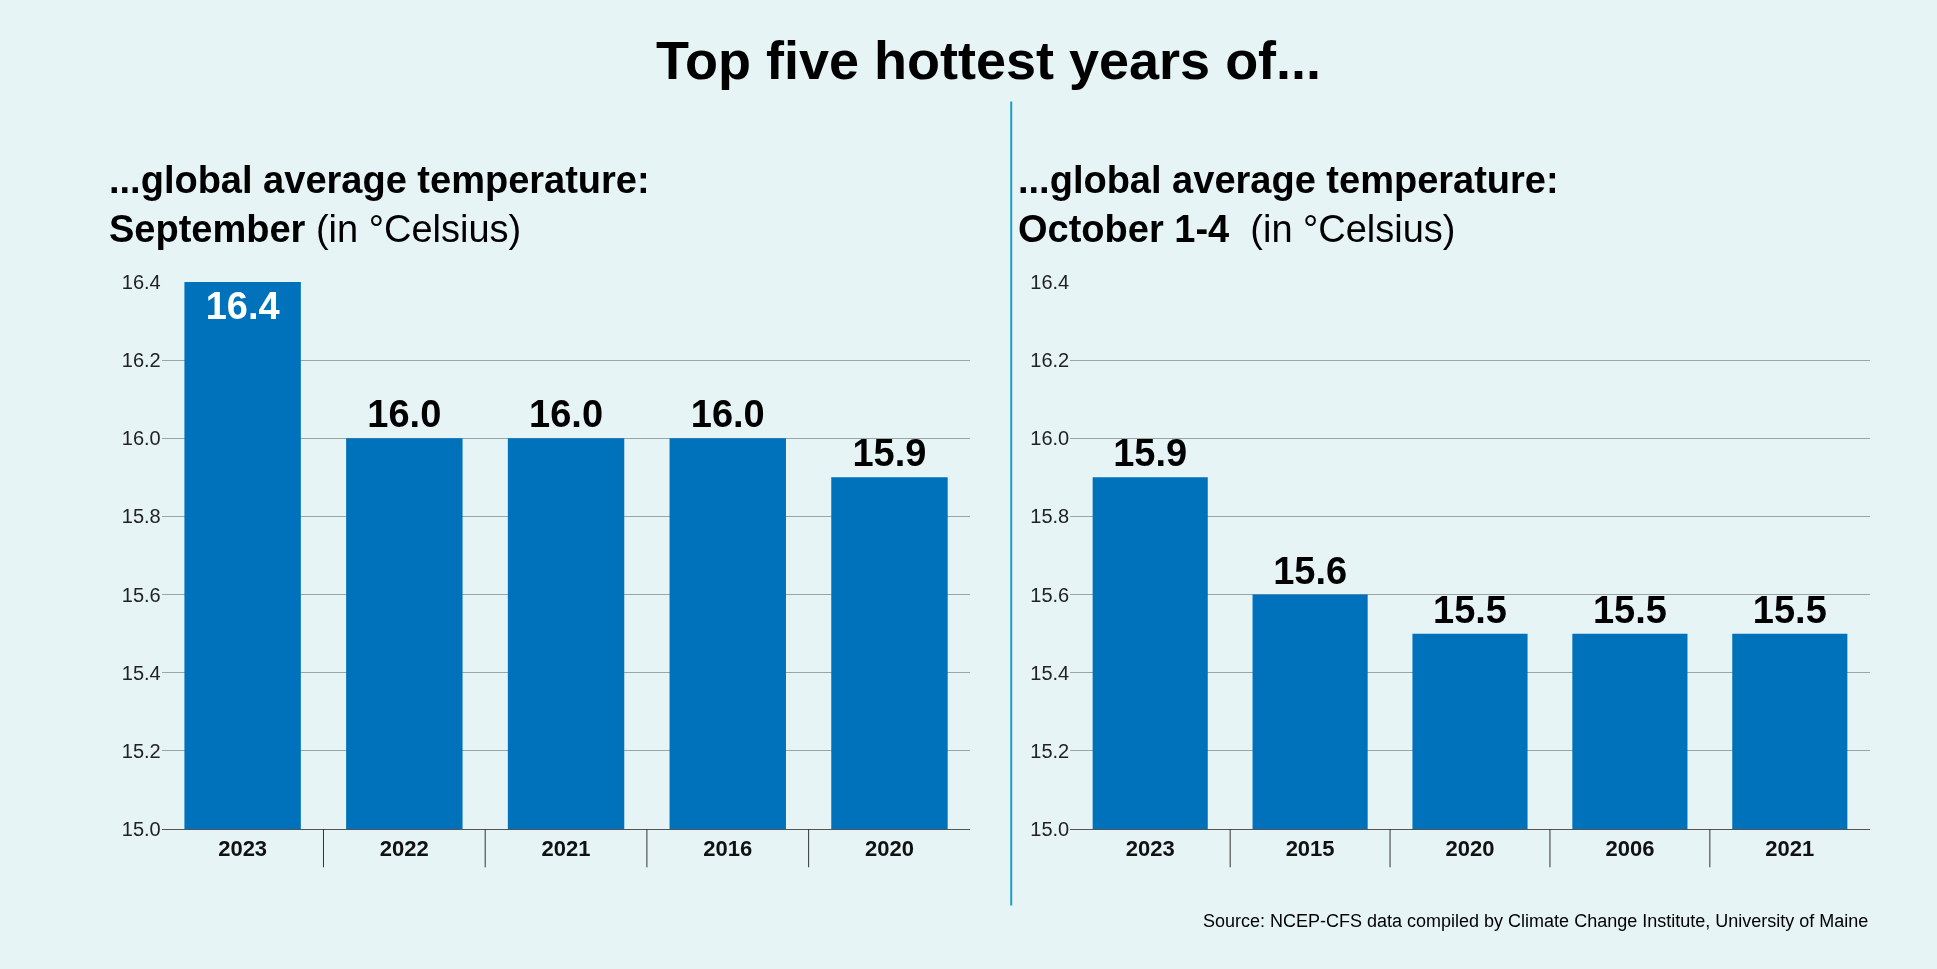 This screenshot has height=969, width=1937. Describe the element at coordinates (379, 205) in the screenshot. I see `chart-subtitle: ...global average temperature: September (in °Celsius)` at that location.